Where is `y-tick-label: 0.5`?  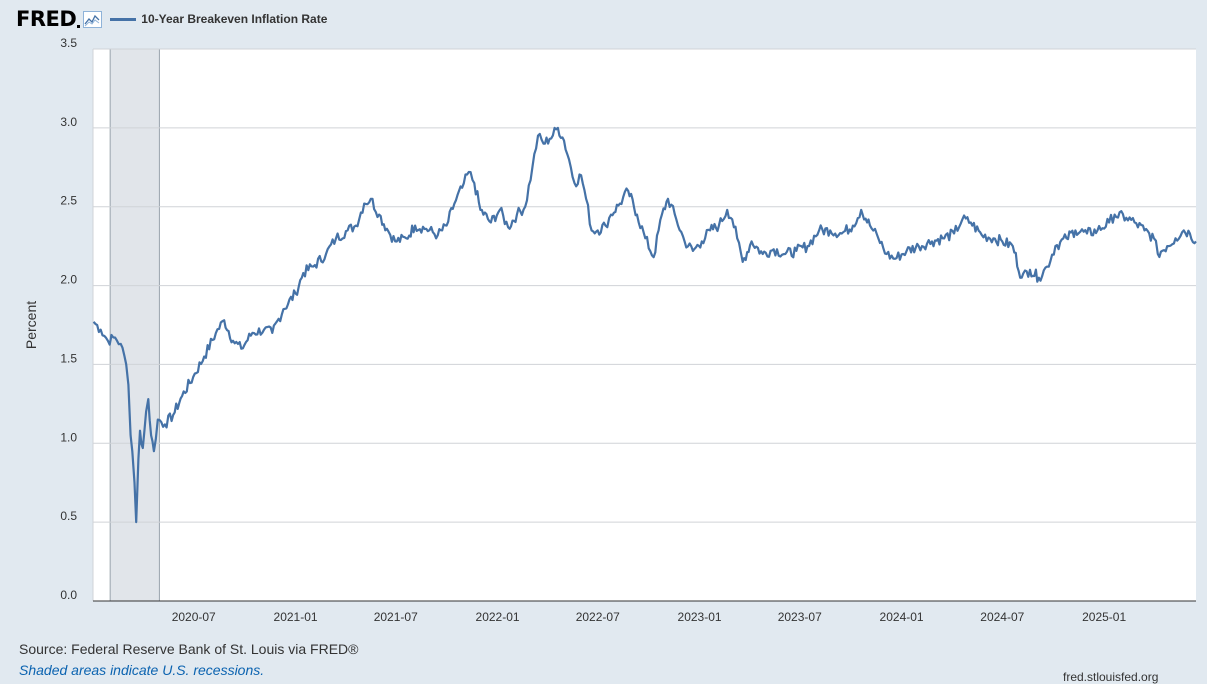 y-tick-label: 0.5 is located at coordinates (68, 516).